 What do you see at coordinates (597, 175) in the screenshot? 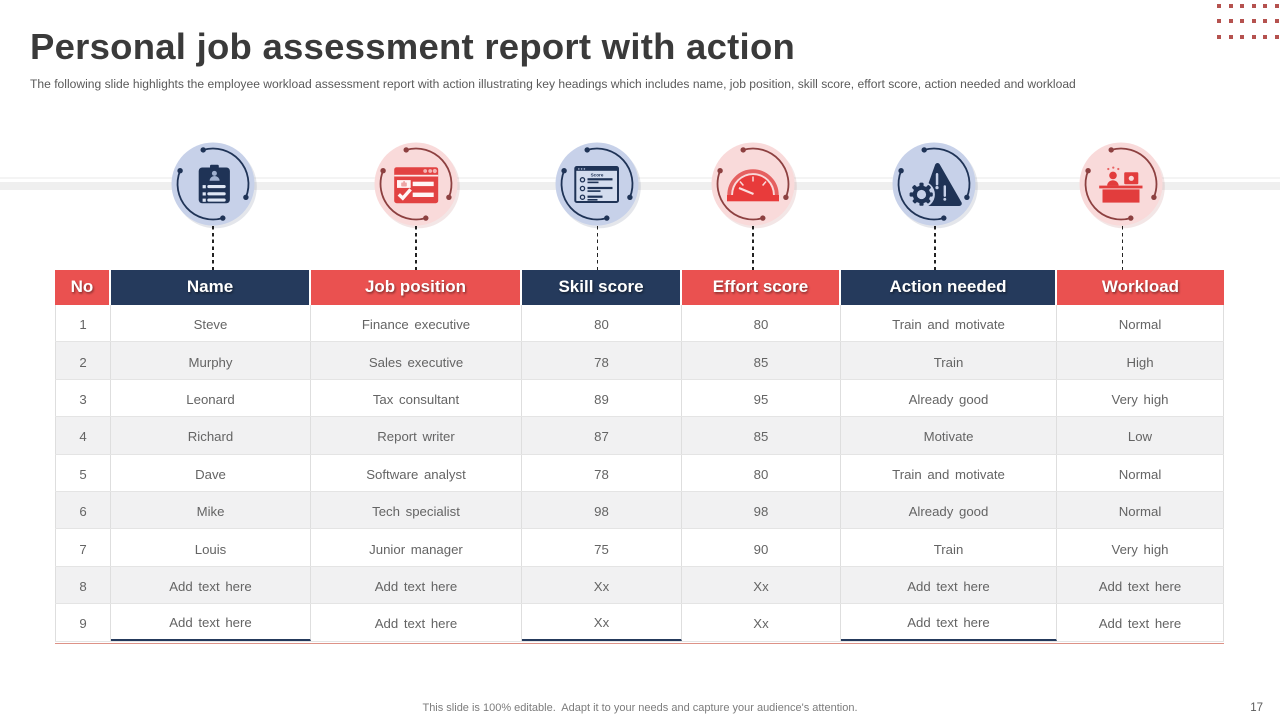
I see `svg-text: Score` at bounding box center [597, 175].